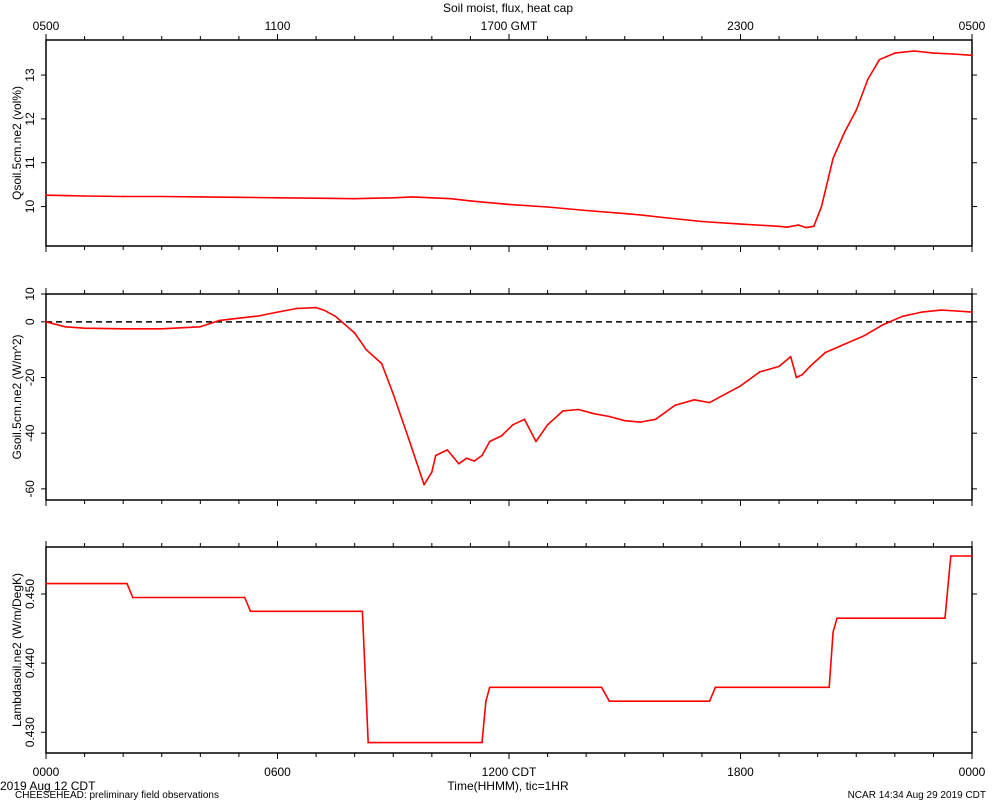 The image size is (1000, 801). I want to click on y-tick-label: 13, so click(30, 75).